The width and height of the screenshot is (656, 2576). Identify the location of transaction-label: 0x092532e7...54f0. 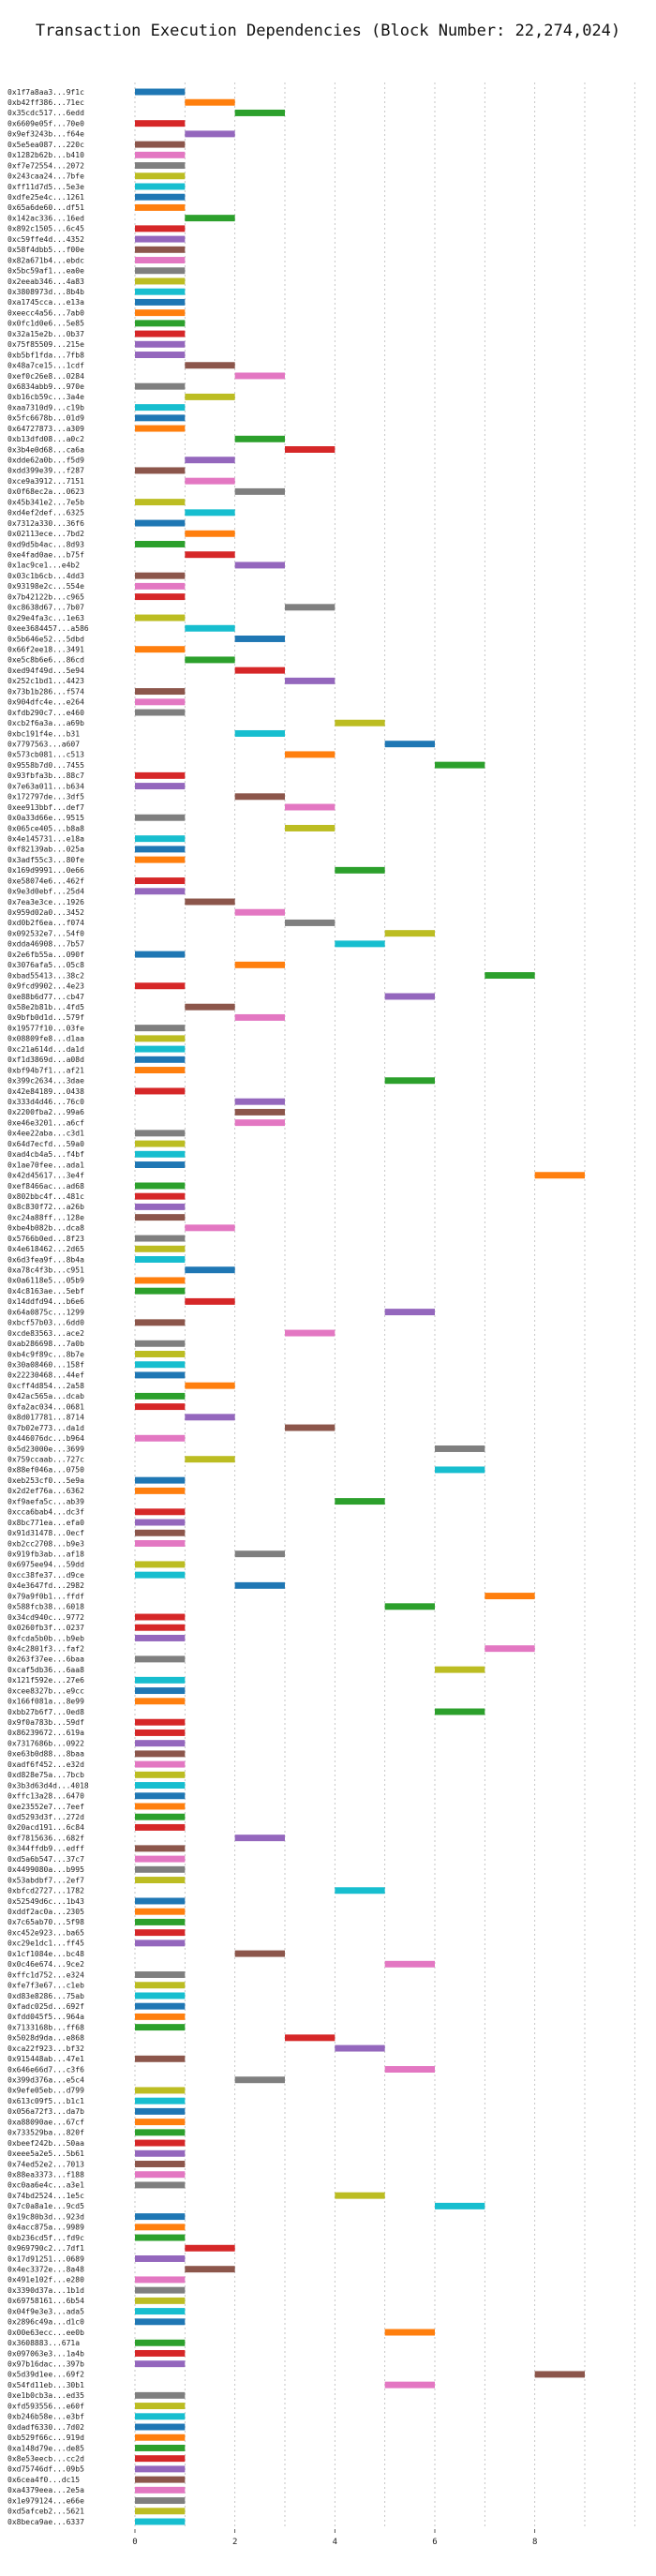
(46, 933).